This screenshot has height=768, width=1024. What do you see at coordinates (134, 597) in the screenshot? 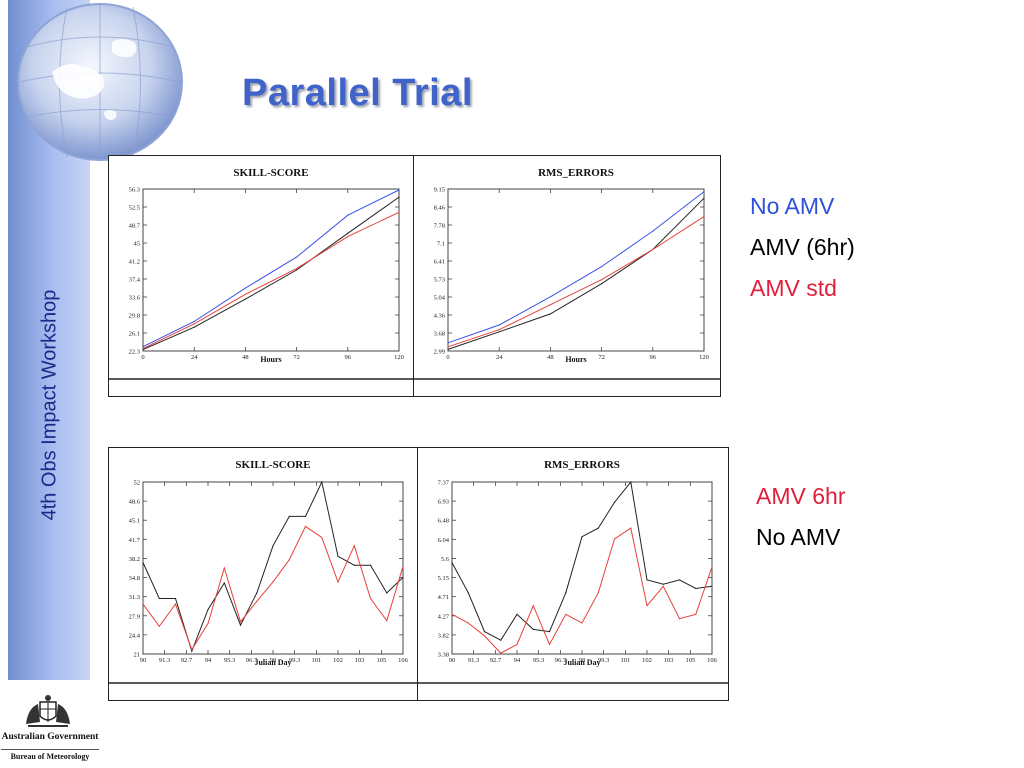
I see `y-tick-label: 31.3` at bounding box center [134, 597].